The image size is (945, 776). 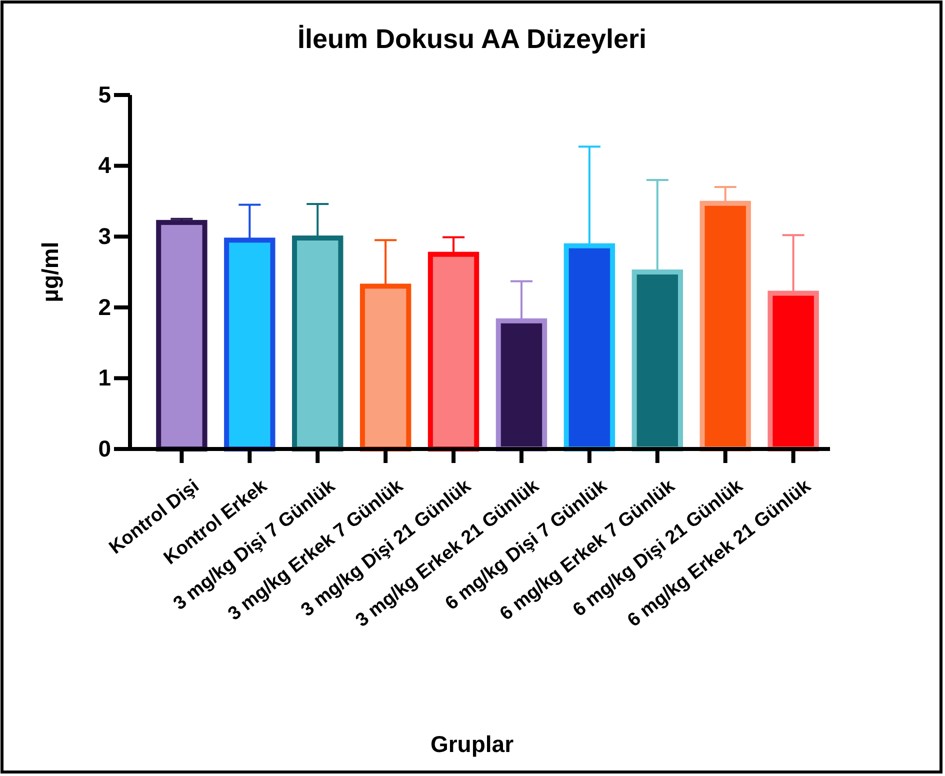 I want to click on y-tick-label: 1, so click(x=105, y=377).